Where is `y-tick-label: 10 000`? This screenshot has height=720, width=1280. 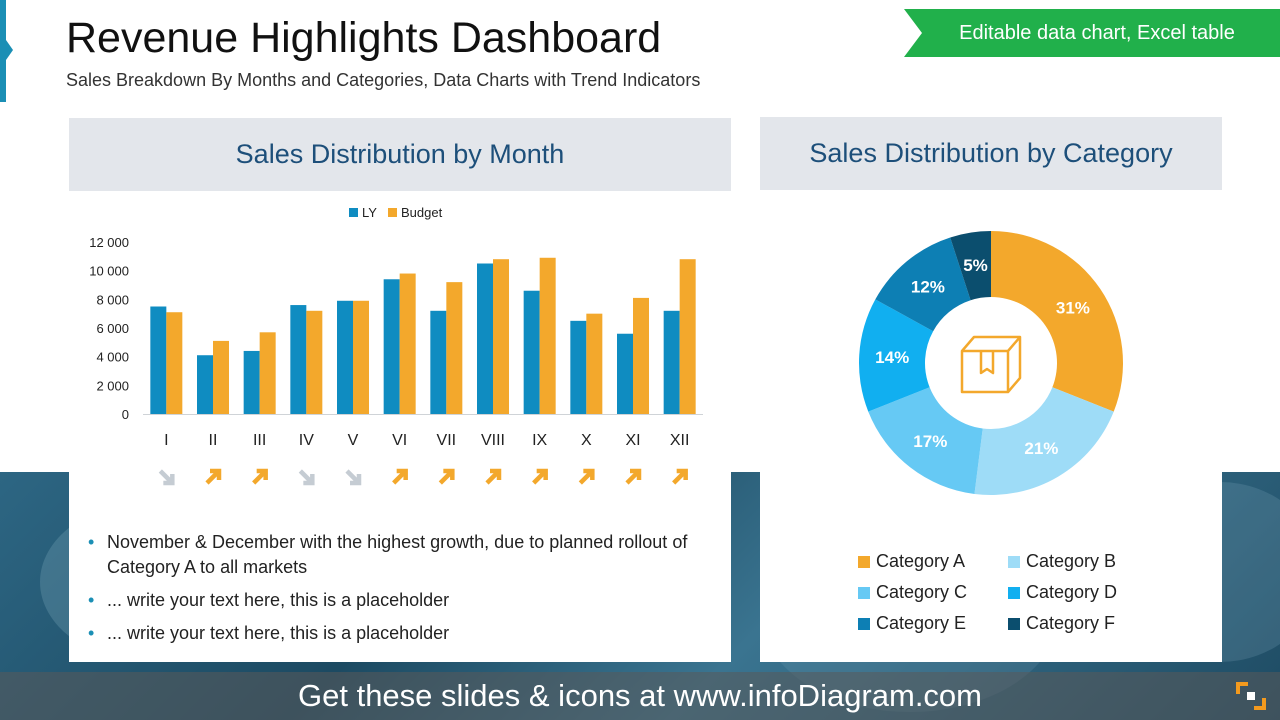 y-tick-label: 10 000 is located at coordinates (109, 271).